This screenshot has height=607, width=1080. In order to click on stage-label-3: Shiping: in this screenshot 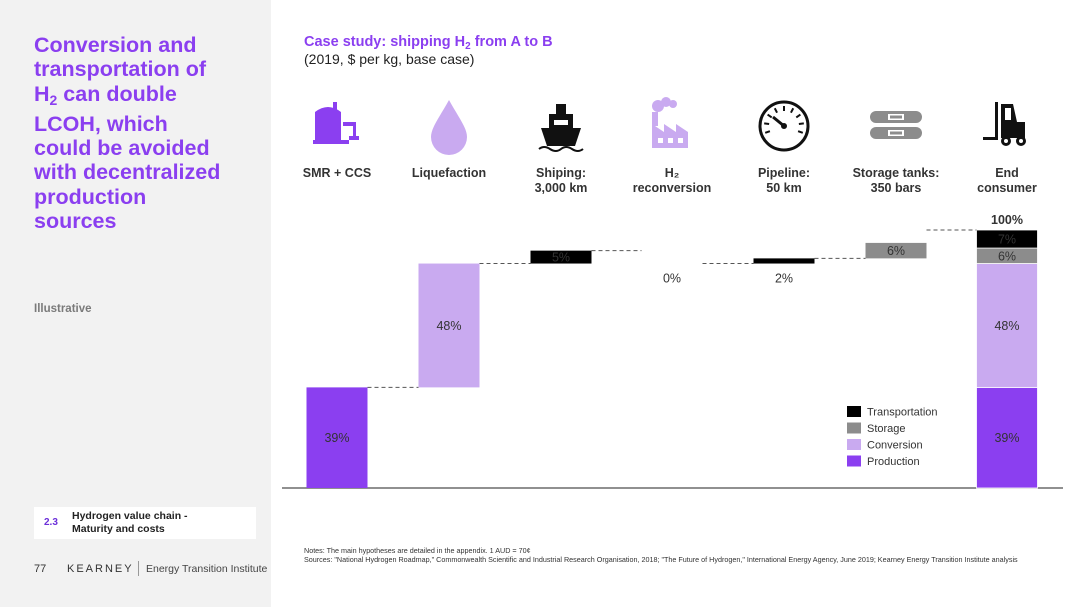, I will do `click(561, 173)`.